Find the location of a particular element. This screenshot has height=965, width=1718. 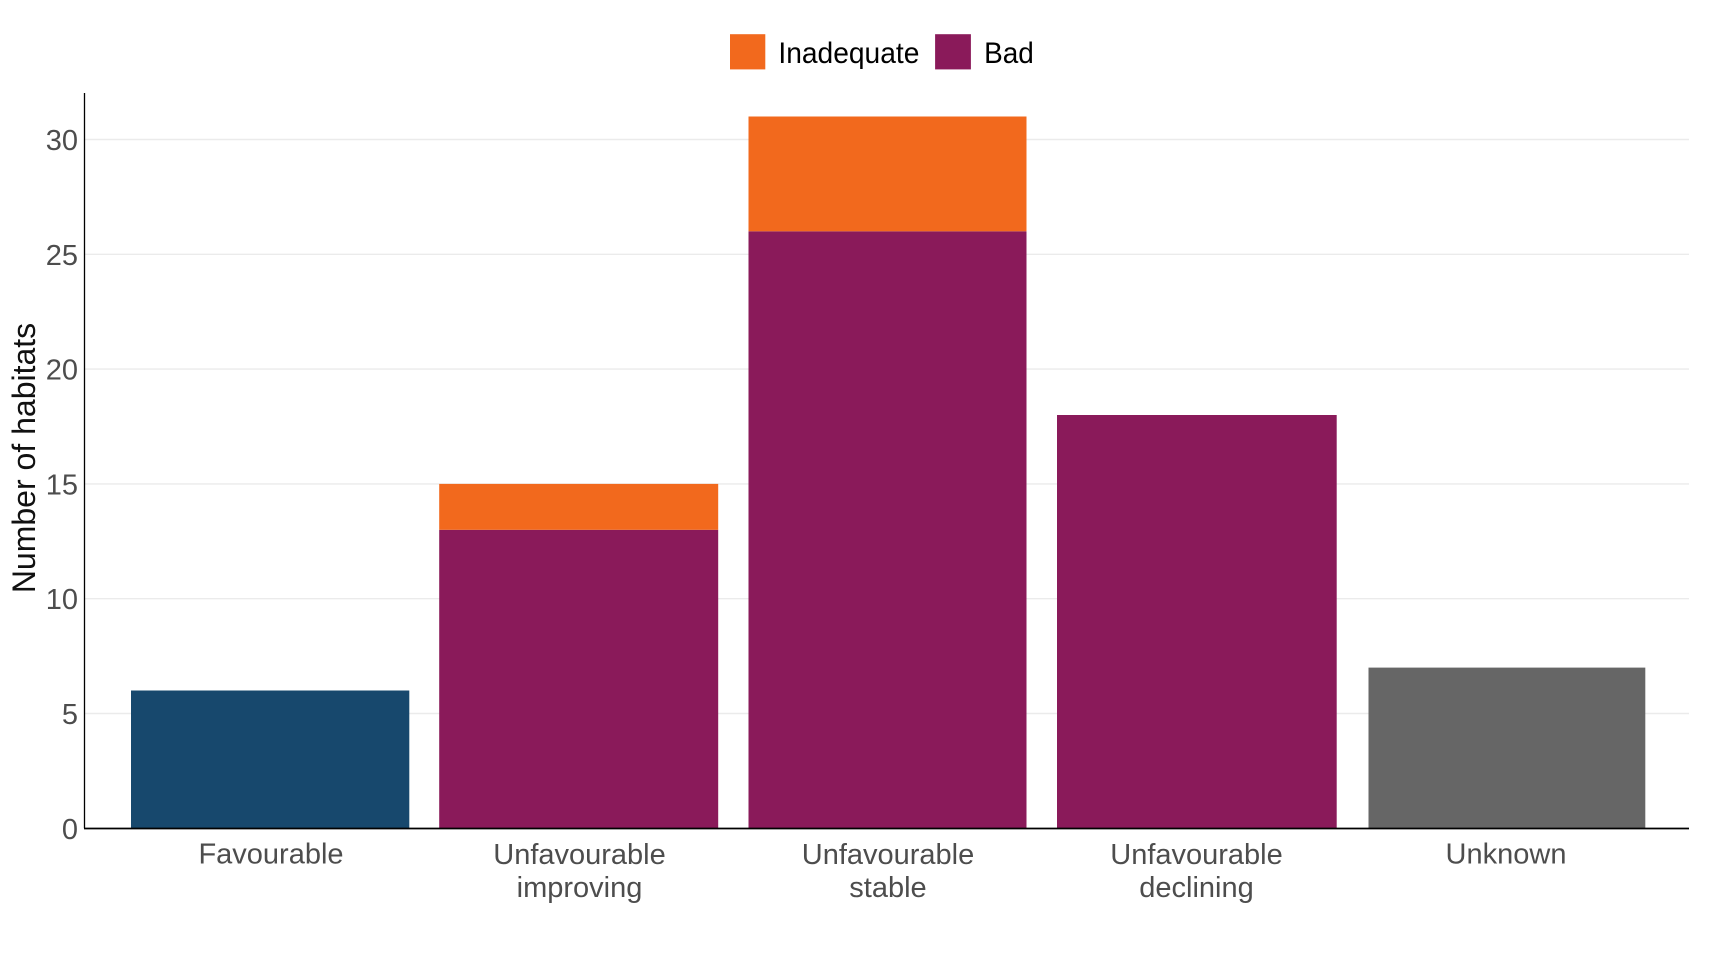

svg-text: 20 is located at coordinates (62, 371).